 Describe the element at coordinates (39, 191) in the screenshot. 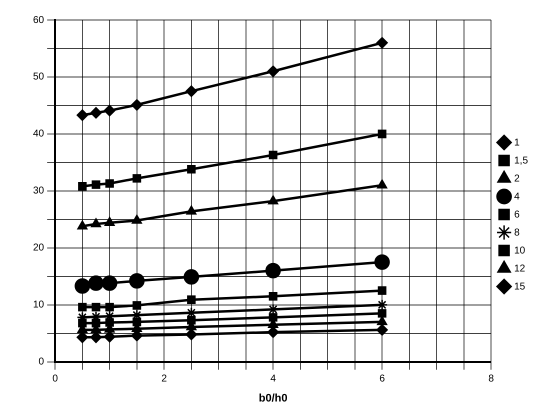

I see `y-tick-label: 30` at that location.